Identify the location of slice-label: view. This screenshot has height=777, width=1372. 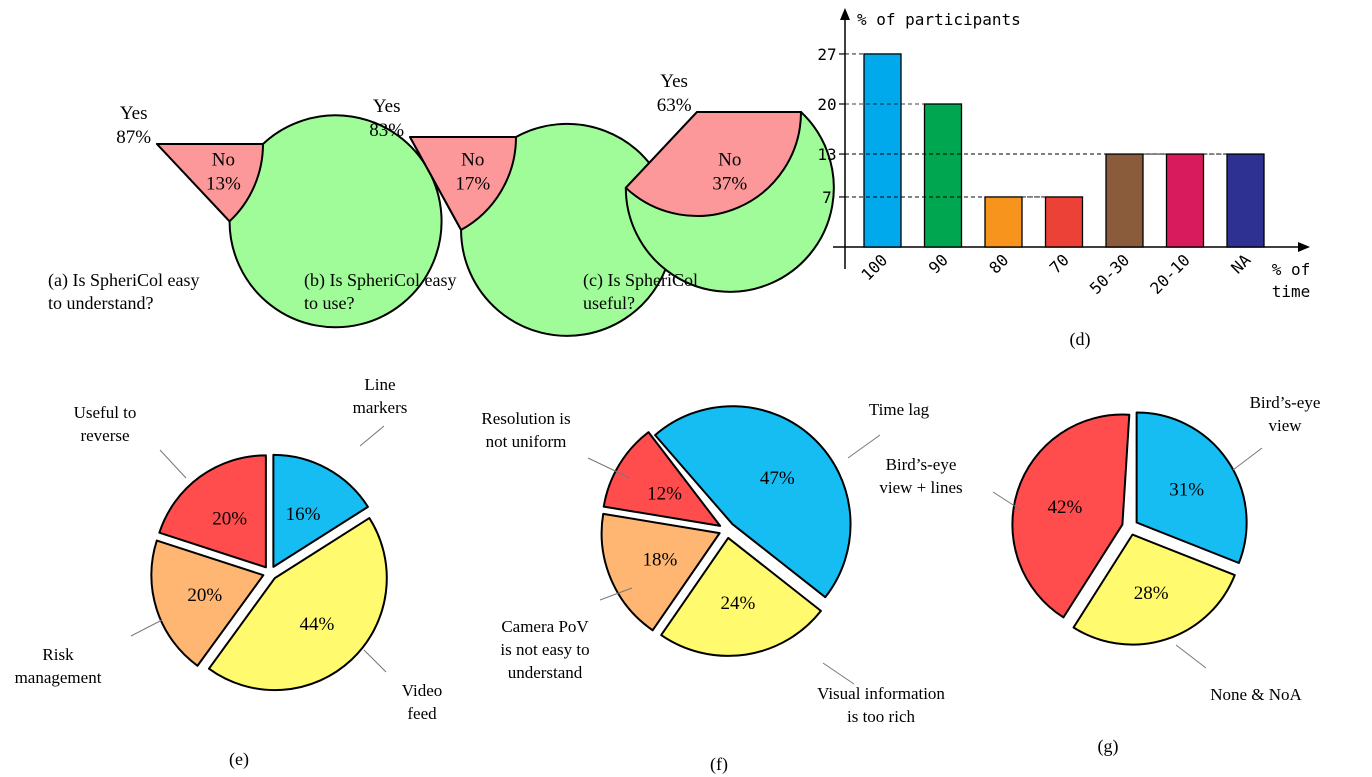
(1285, 425).